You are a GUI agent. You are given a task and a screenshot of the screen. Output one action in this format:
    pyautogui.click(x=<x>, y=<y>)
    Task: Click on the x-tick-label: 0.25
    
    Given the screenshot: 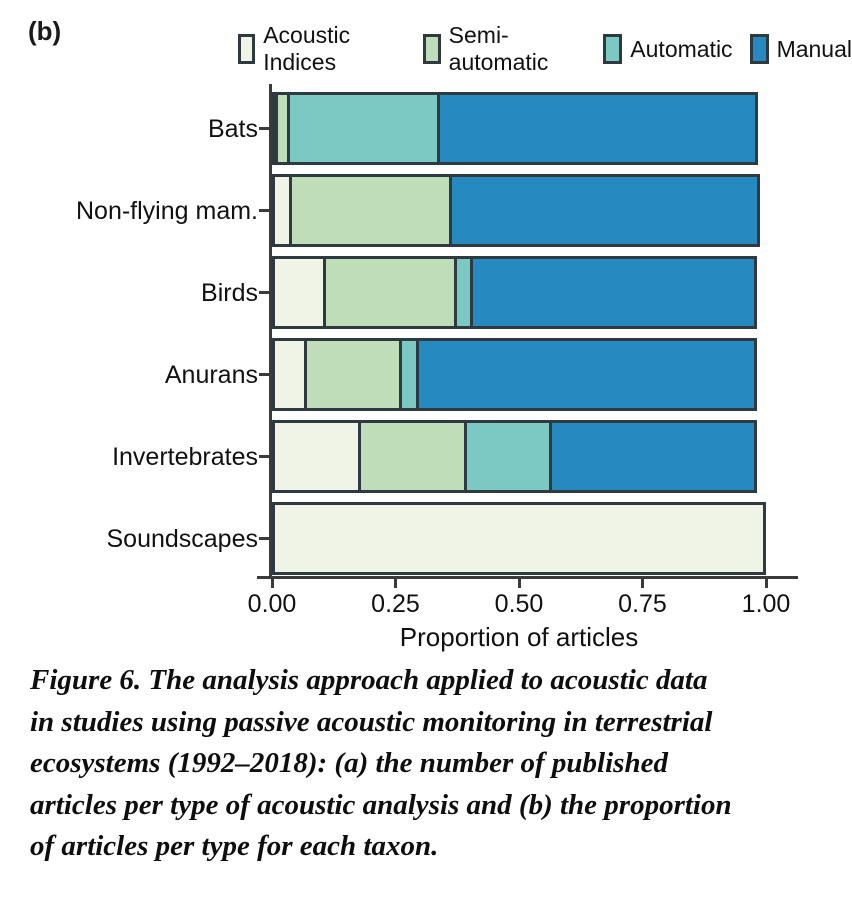 What is the action you would take?
    pyautogui.click(x=395, y=604)
    